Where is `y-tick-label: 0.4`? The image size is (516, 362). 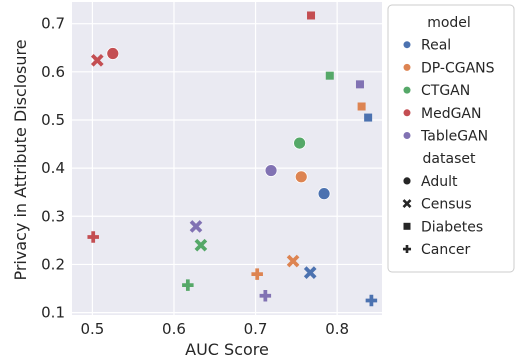
y-tick-label: 0.4 is located at coordinates (53, 168).